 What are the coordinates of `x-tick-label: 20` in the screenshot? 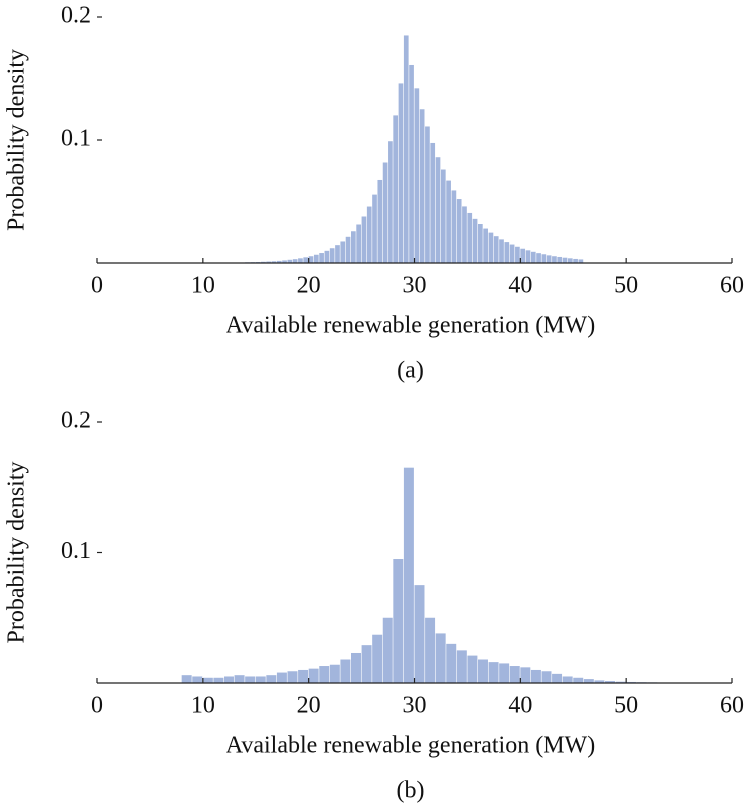 It's located at (309, 706).